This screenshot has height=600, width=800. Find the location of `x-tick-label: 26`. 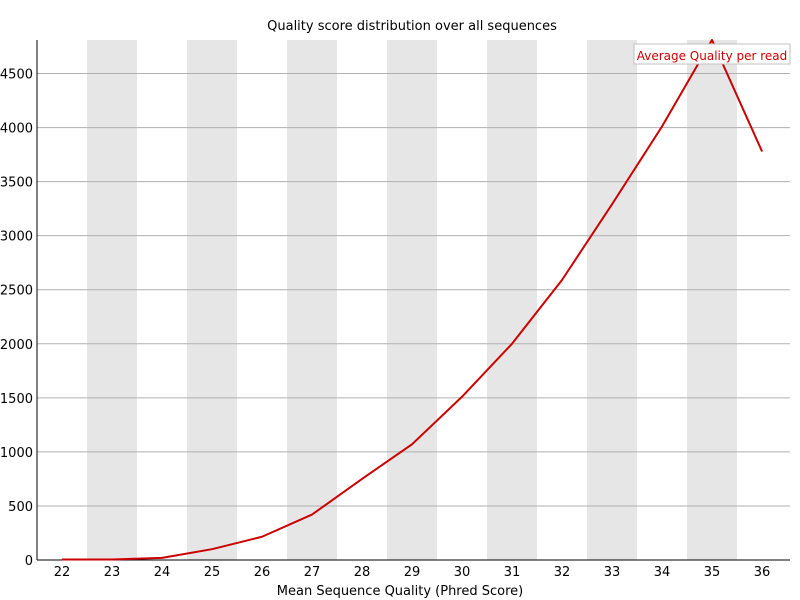

x-tick-label: 26 is located at coordinates (262, 572).